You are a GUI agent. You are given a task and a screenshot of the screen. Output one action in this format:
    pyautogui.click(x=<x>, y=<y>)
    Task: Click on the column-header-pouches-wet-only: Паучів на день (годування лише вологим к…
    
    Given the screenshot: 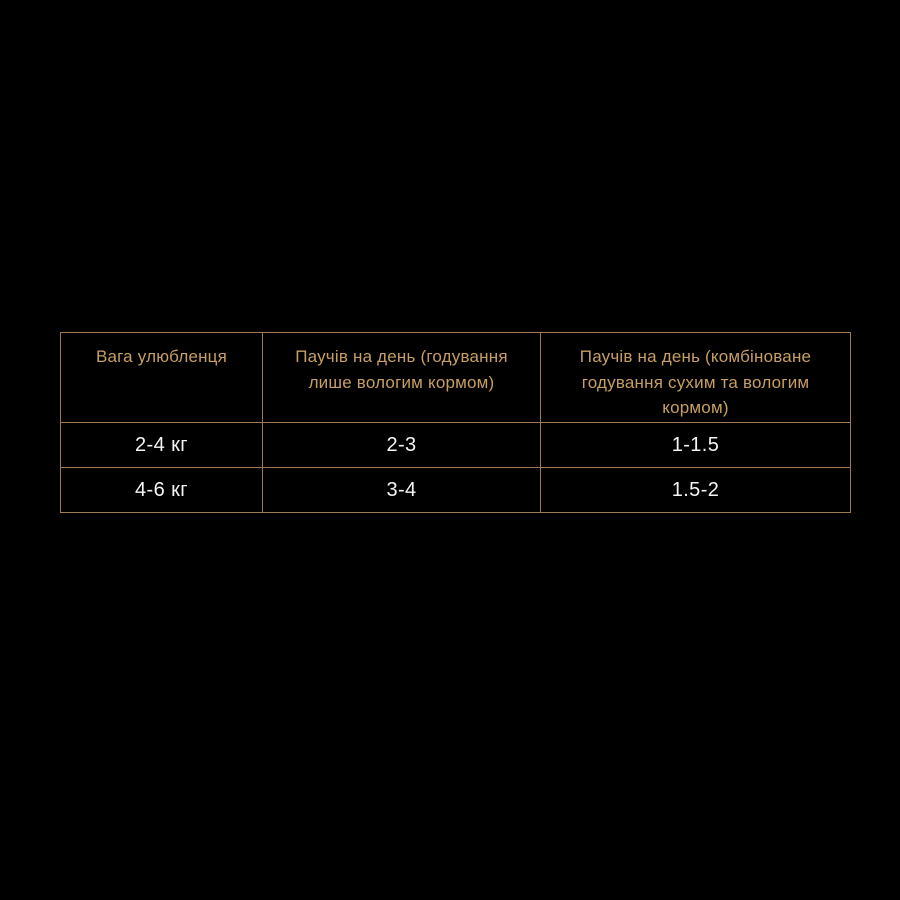 What is the action you would take?
    pyautogui.click(x=401, y=377)
    